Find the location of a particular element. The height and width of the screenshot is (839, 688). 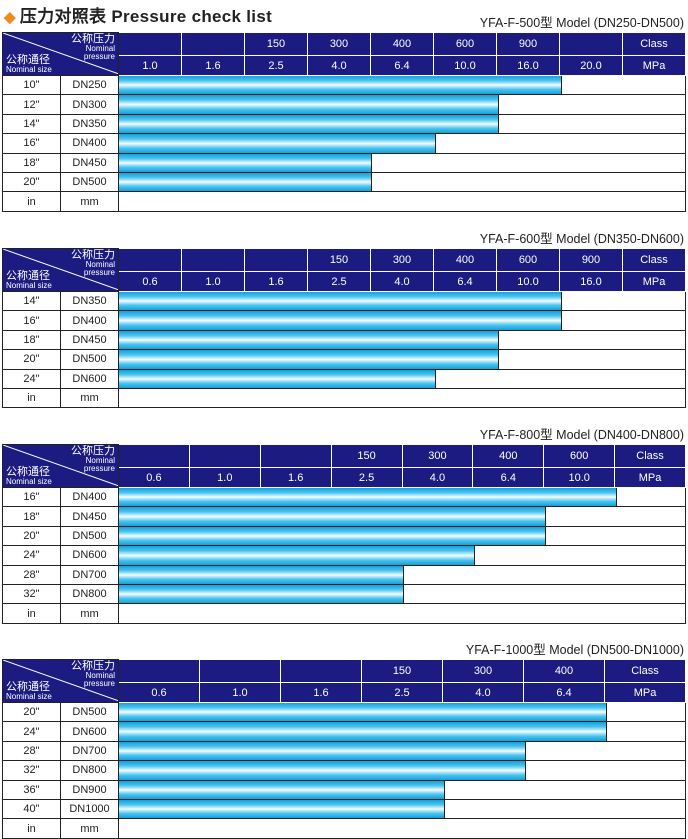

model-label: YFA-F-500型 Model (DN250-DN500) is located at coordinates (581, 23).